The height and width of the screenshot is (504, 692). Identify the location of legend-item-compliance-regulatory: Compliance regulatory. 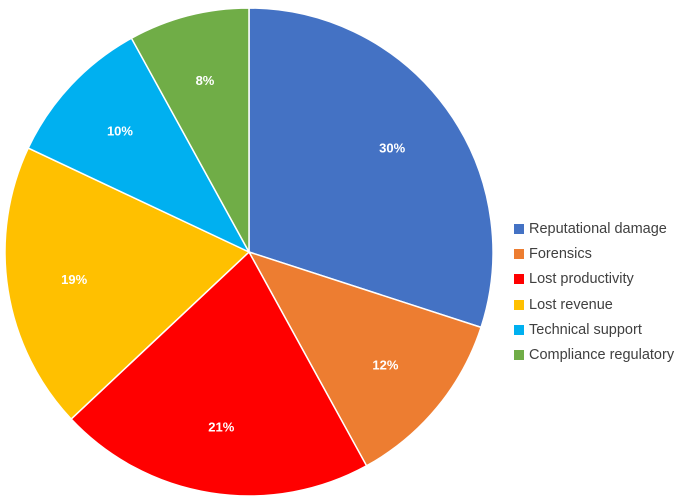
(594, 354).